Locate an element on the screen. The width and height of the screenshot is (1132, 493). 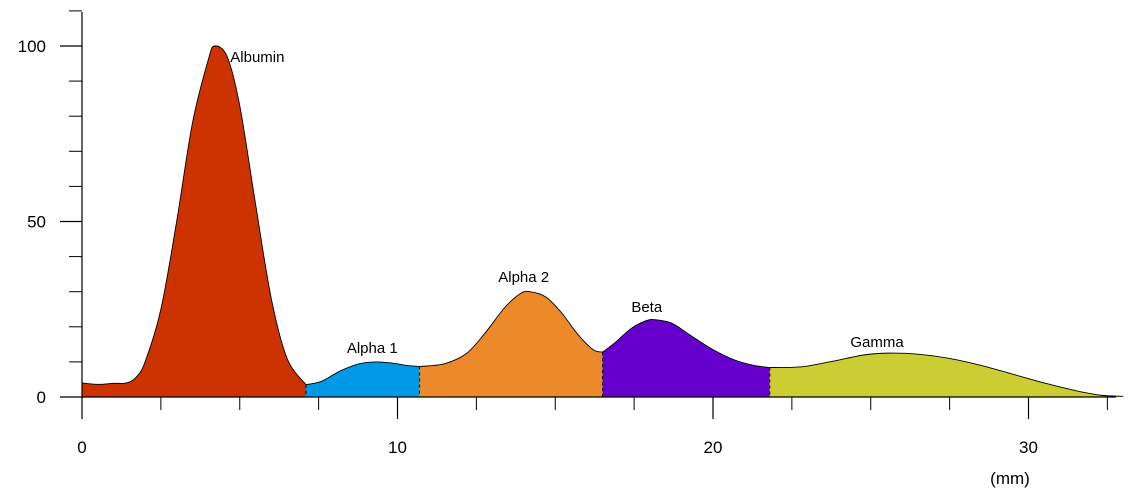
x-tick-label: 30 is located at coordinates (1028, 447).